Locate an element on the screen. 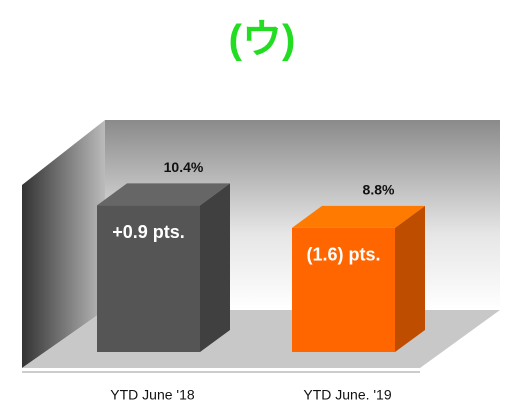 Image resolution: width=521 pixels, height=418 pixels. value-label: 10.4% is located at coordinates (184, 167).